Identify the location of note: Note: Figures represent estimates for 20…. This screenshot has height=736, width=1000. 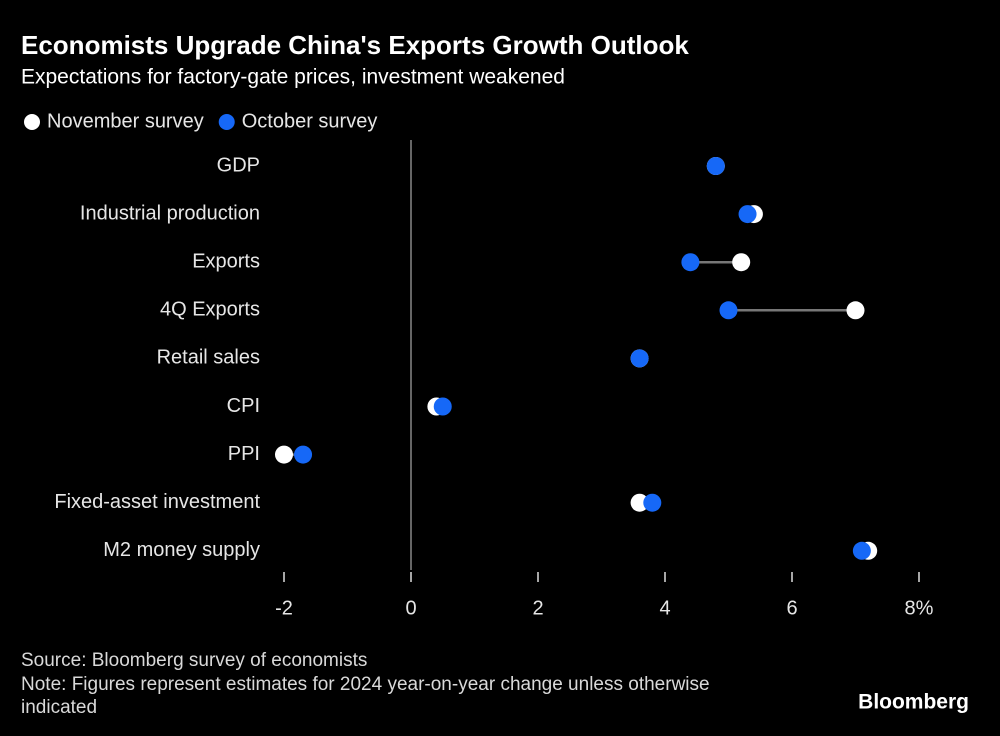
(365, 696).